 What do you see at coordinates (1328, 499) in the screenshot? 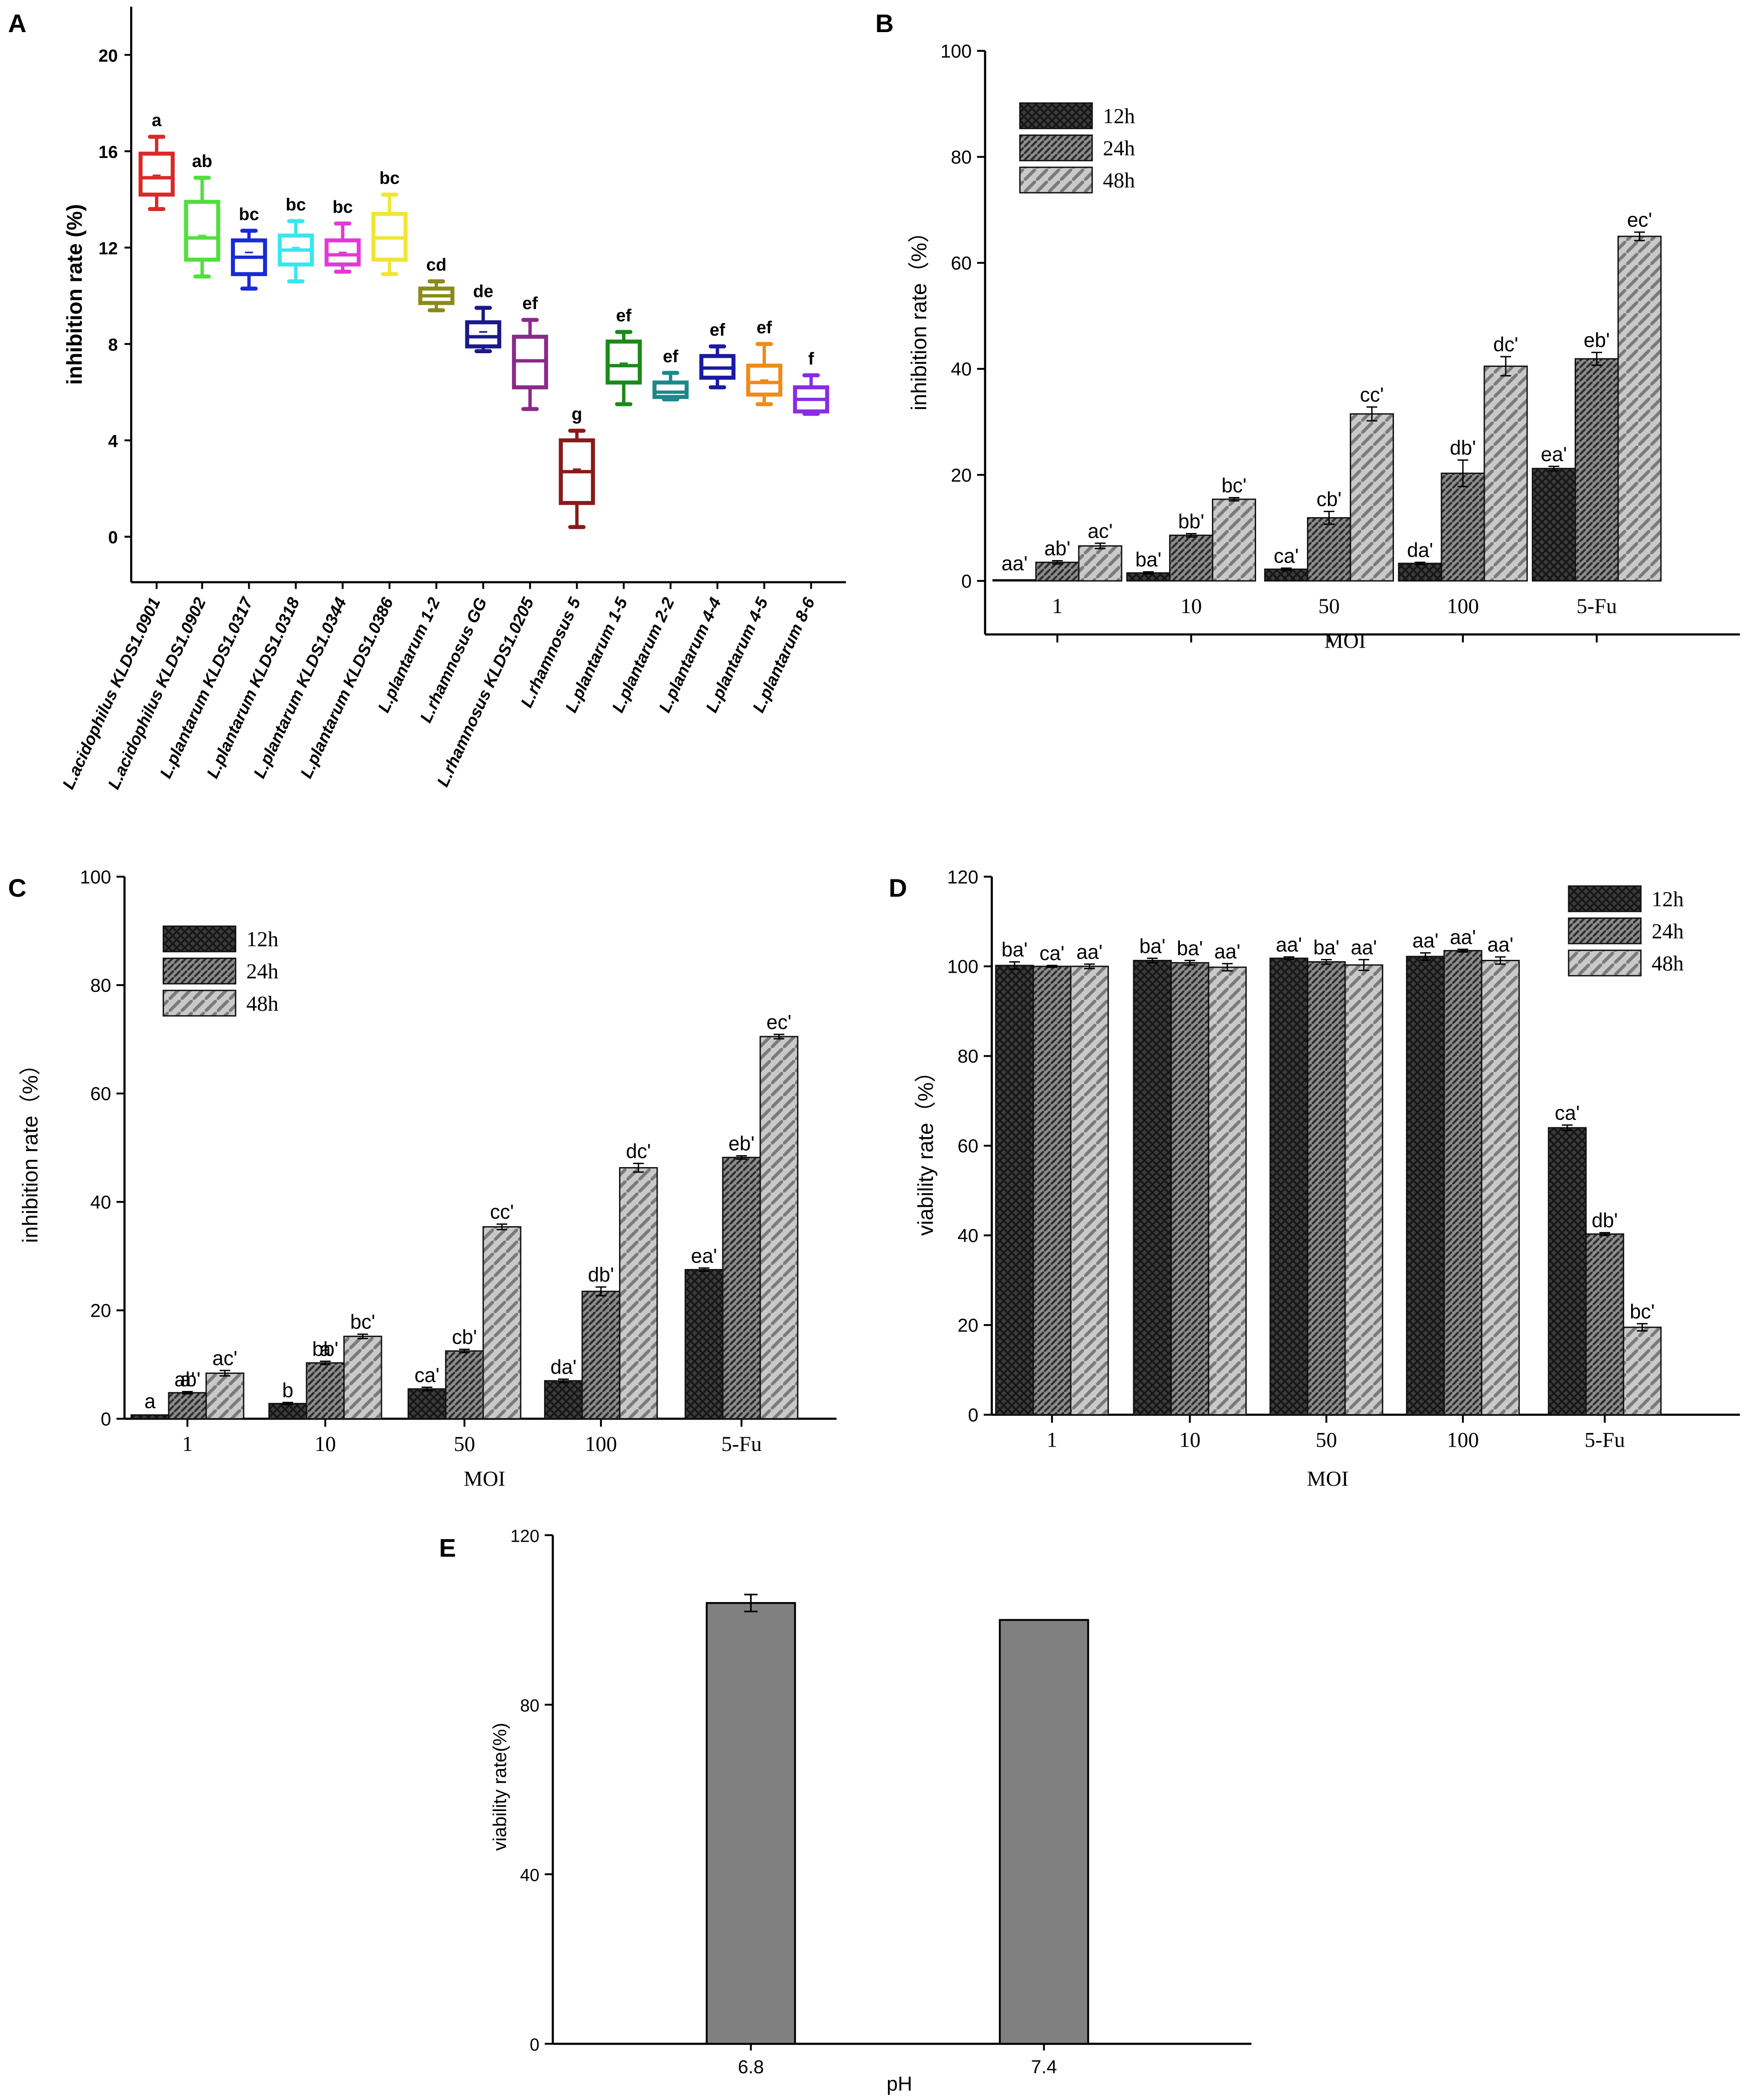
I see `data-label: cb'` at bounding box center [1328, 499].